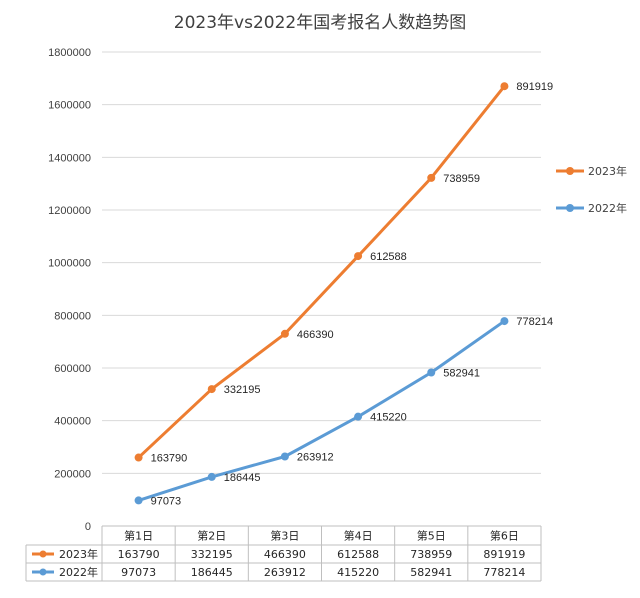 Image resolution: width=640 pixels, height=598 pixels. I want to click on data-label: 263912, so click(315, 458).